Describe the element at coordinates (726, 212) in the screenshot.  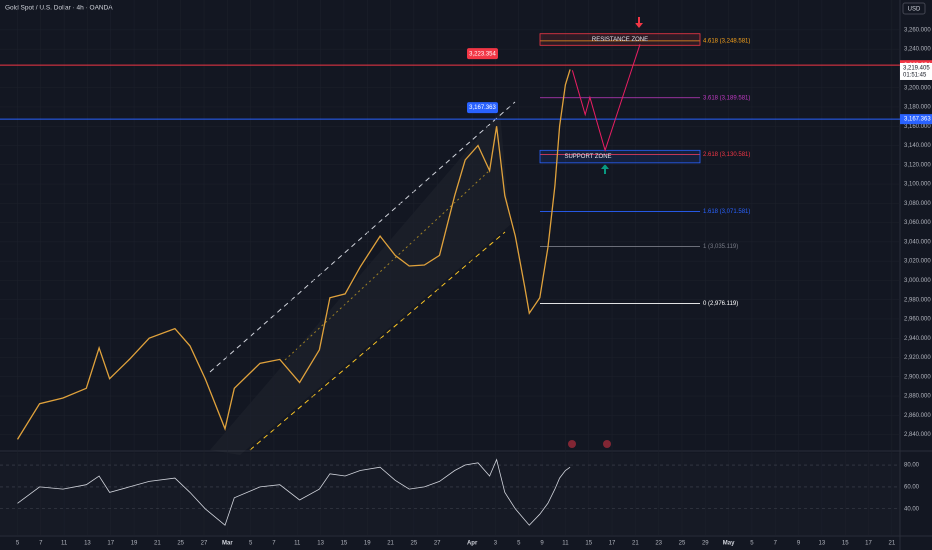
I see `fib-label: 1.618 (3,071.581)` at that location.